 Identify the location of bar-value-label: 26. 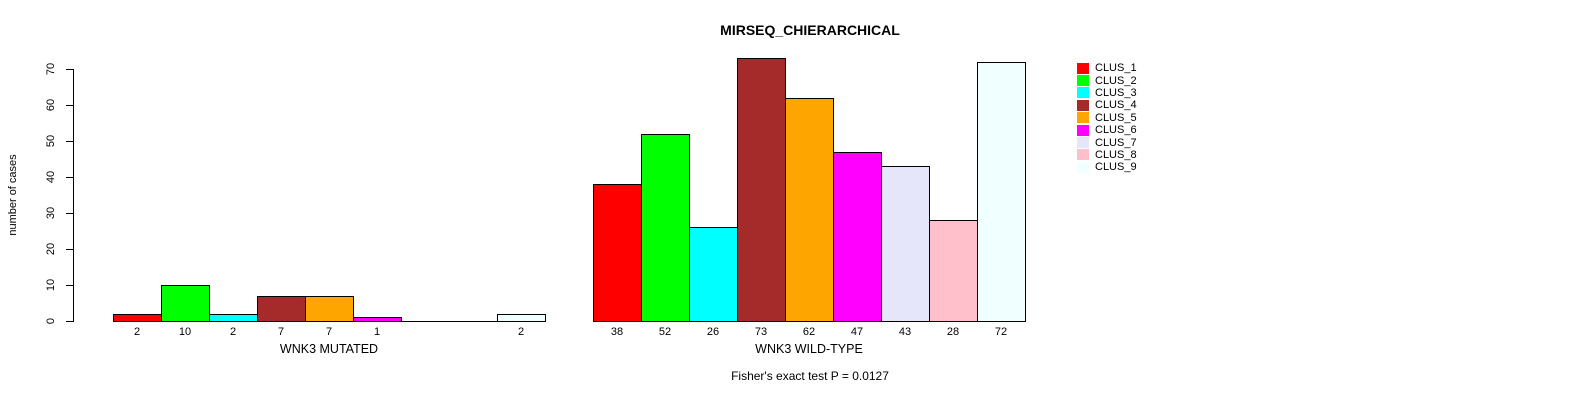
(713, 332).